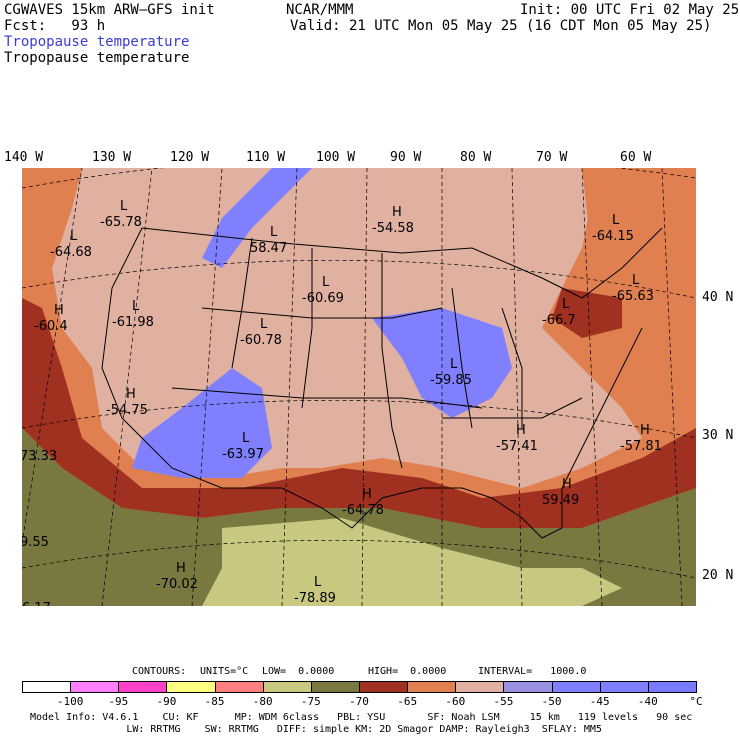  Describe the element at coordinates (336, 157) in the screenshot. I see `lon-label: 100 W` at that location.